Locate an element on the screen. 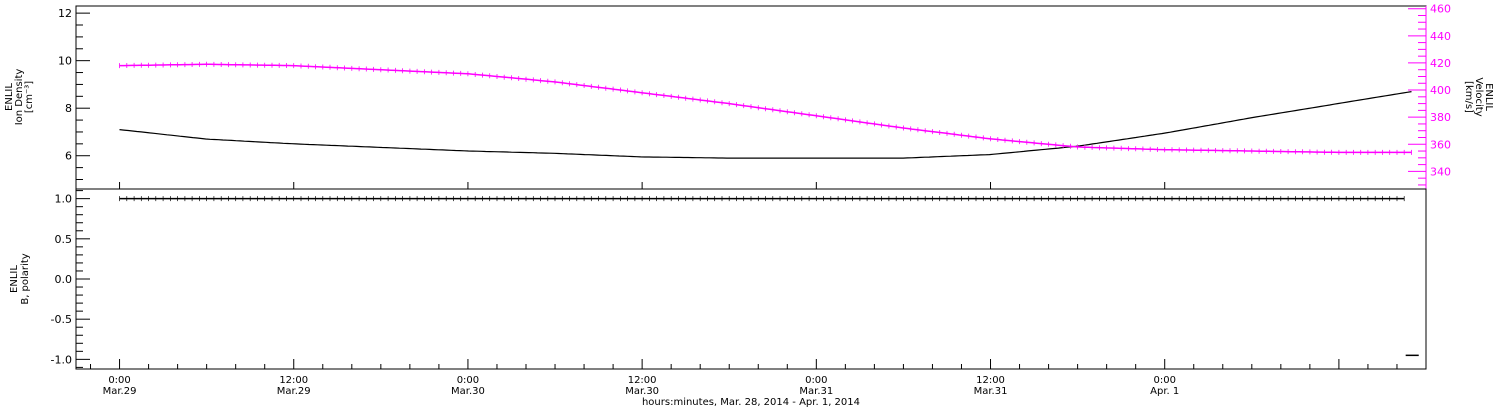  bottom-y-axis-title: ENLILB, polarity is located at coordinates (20, 278).